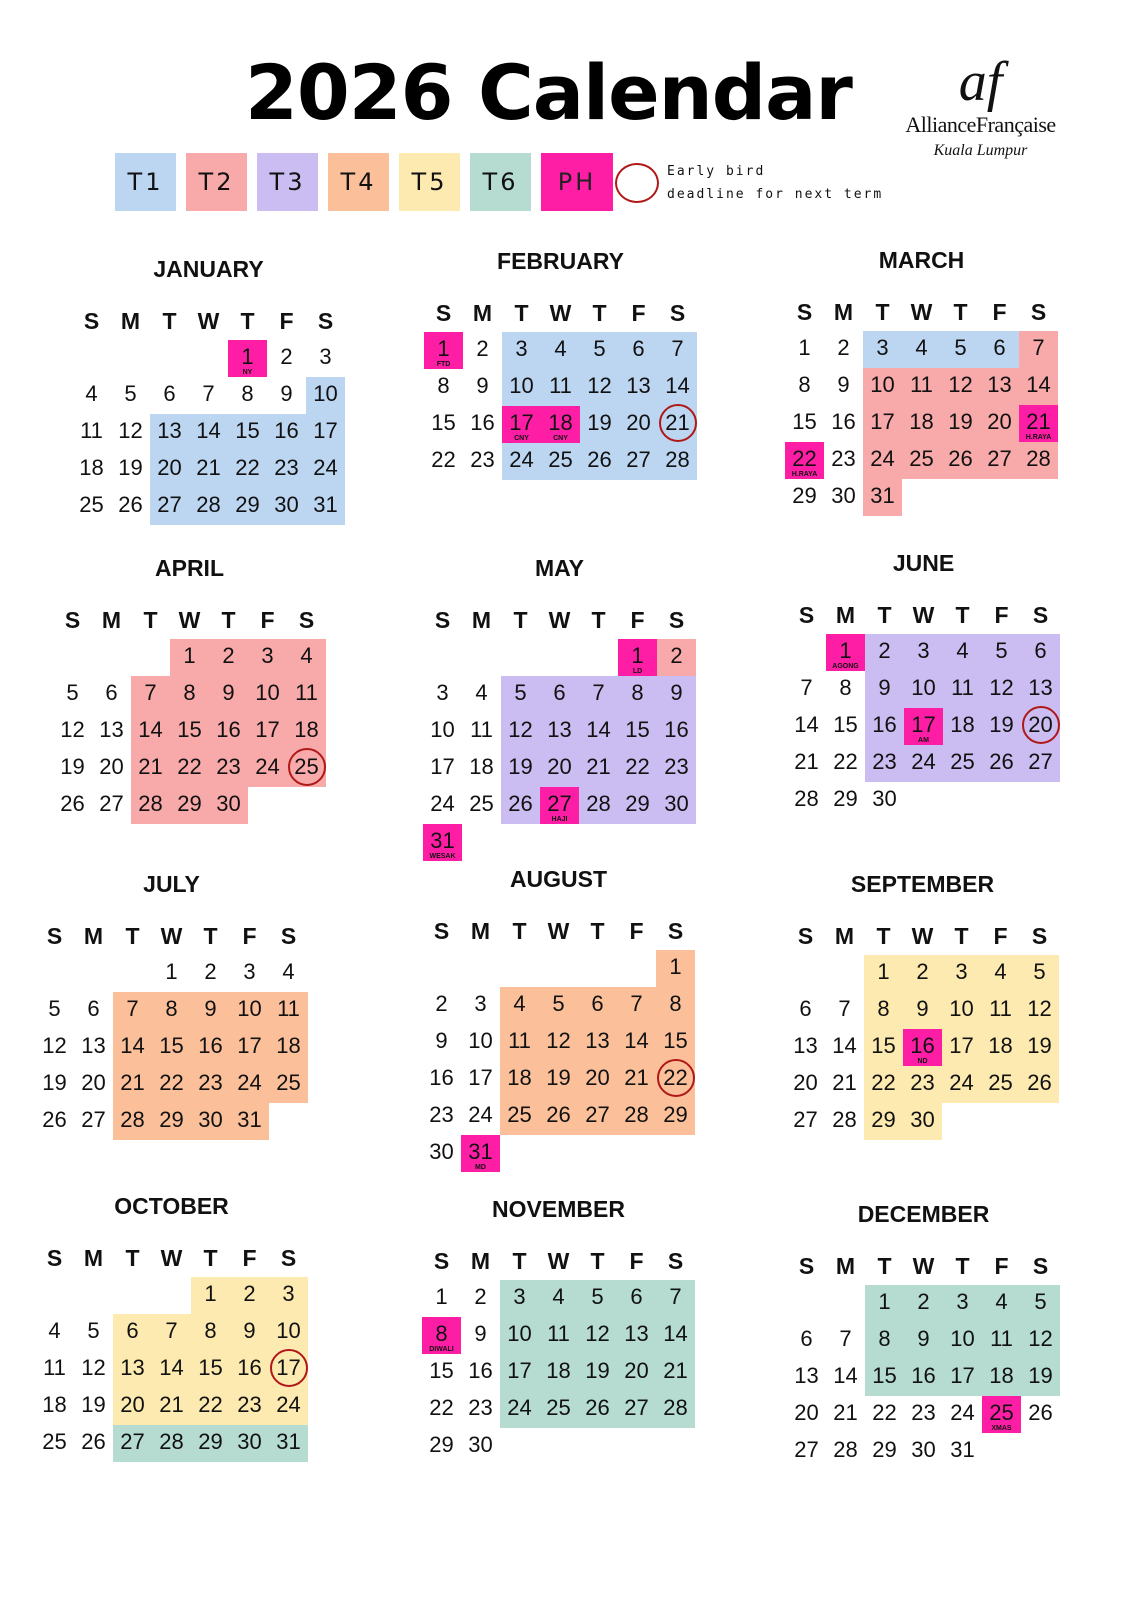  Describe the element at coordinates (923, 1412) in the screenshot. I see `day-number: 23` at that location.